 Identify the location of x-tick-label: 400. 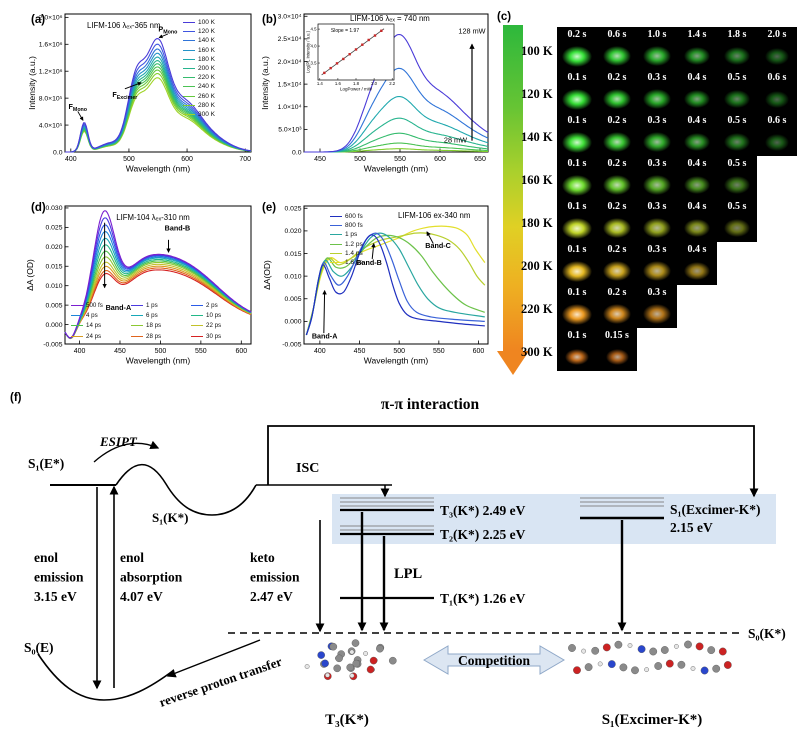
(80, 351).